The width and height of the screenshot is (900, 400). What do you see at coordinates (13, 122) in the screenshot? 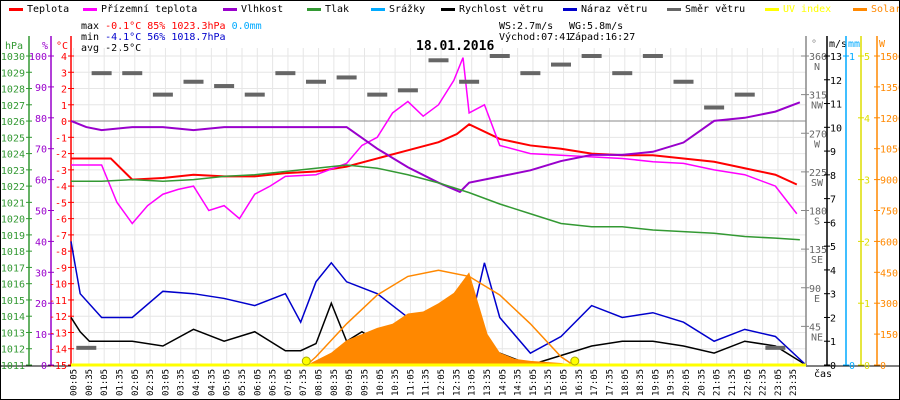
I see `hPa-tick-label: 1026` at bounding box center [13, 122].